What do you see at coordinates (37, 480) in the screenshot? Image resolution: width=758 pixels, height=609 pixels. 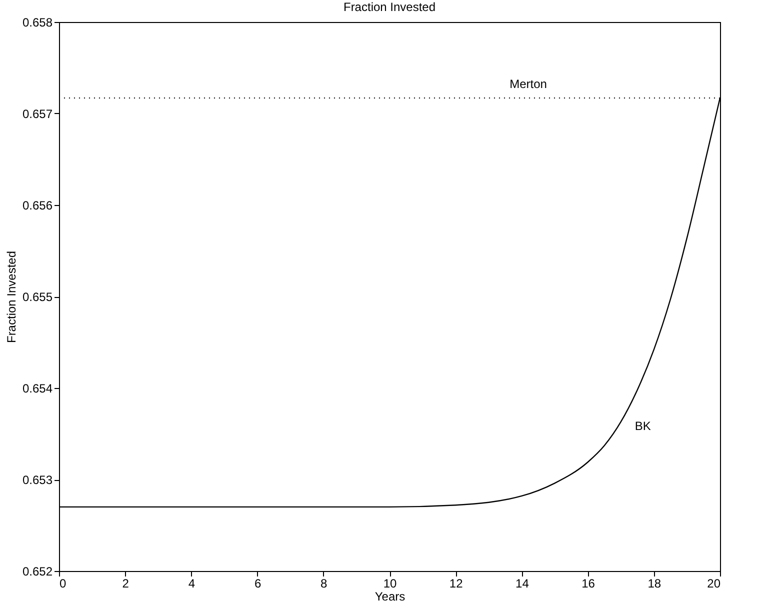 I see `y-tick-label: 0.653` at bounding box center [37, 480].